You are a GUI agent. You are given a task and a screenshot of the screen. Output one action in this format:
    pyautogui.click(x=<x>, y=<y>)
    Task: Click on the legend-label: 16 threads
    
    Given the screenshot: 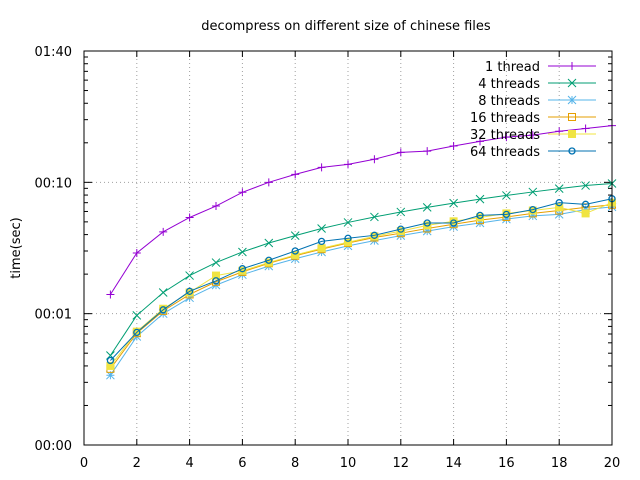 What is the action you would take?
    pyautogui.click(x=505, y=118)
    